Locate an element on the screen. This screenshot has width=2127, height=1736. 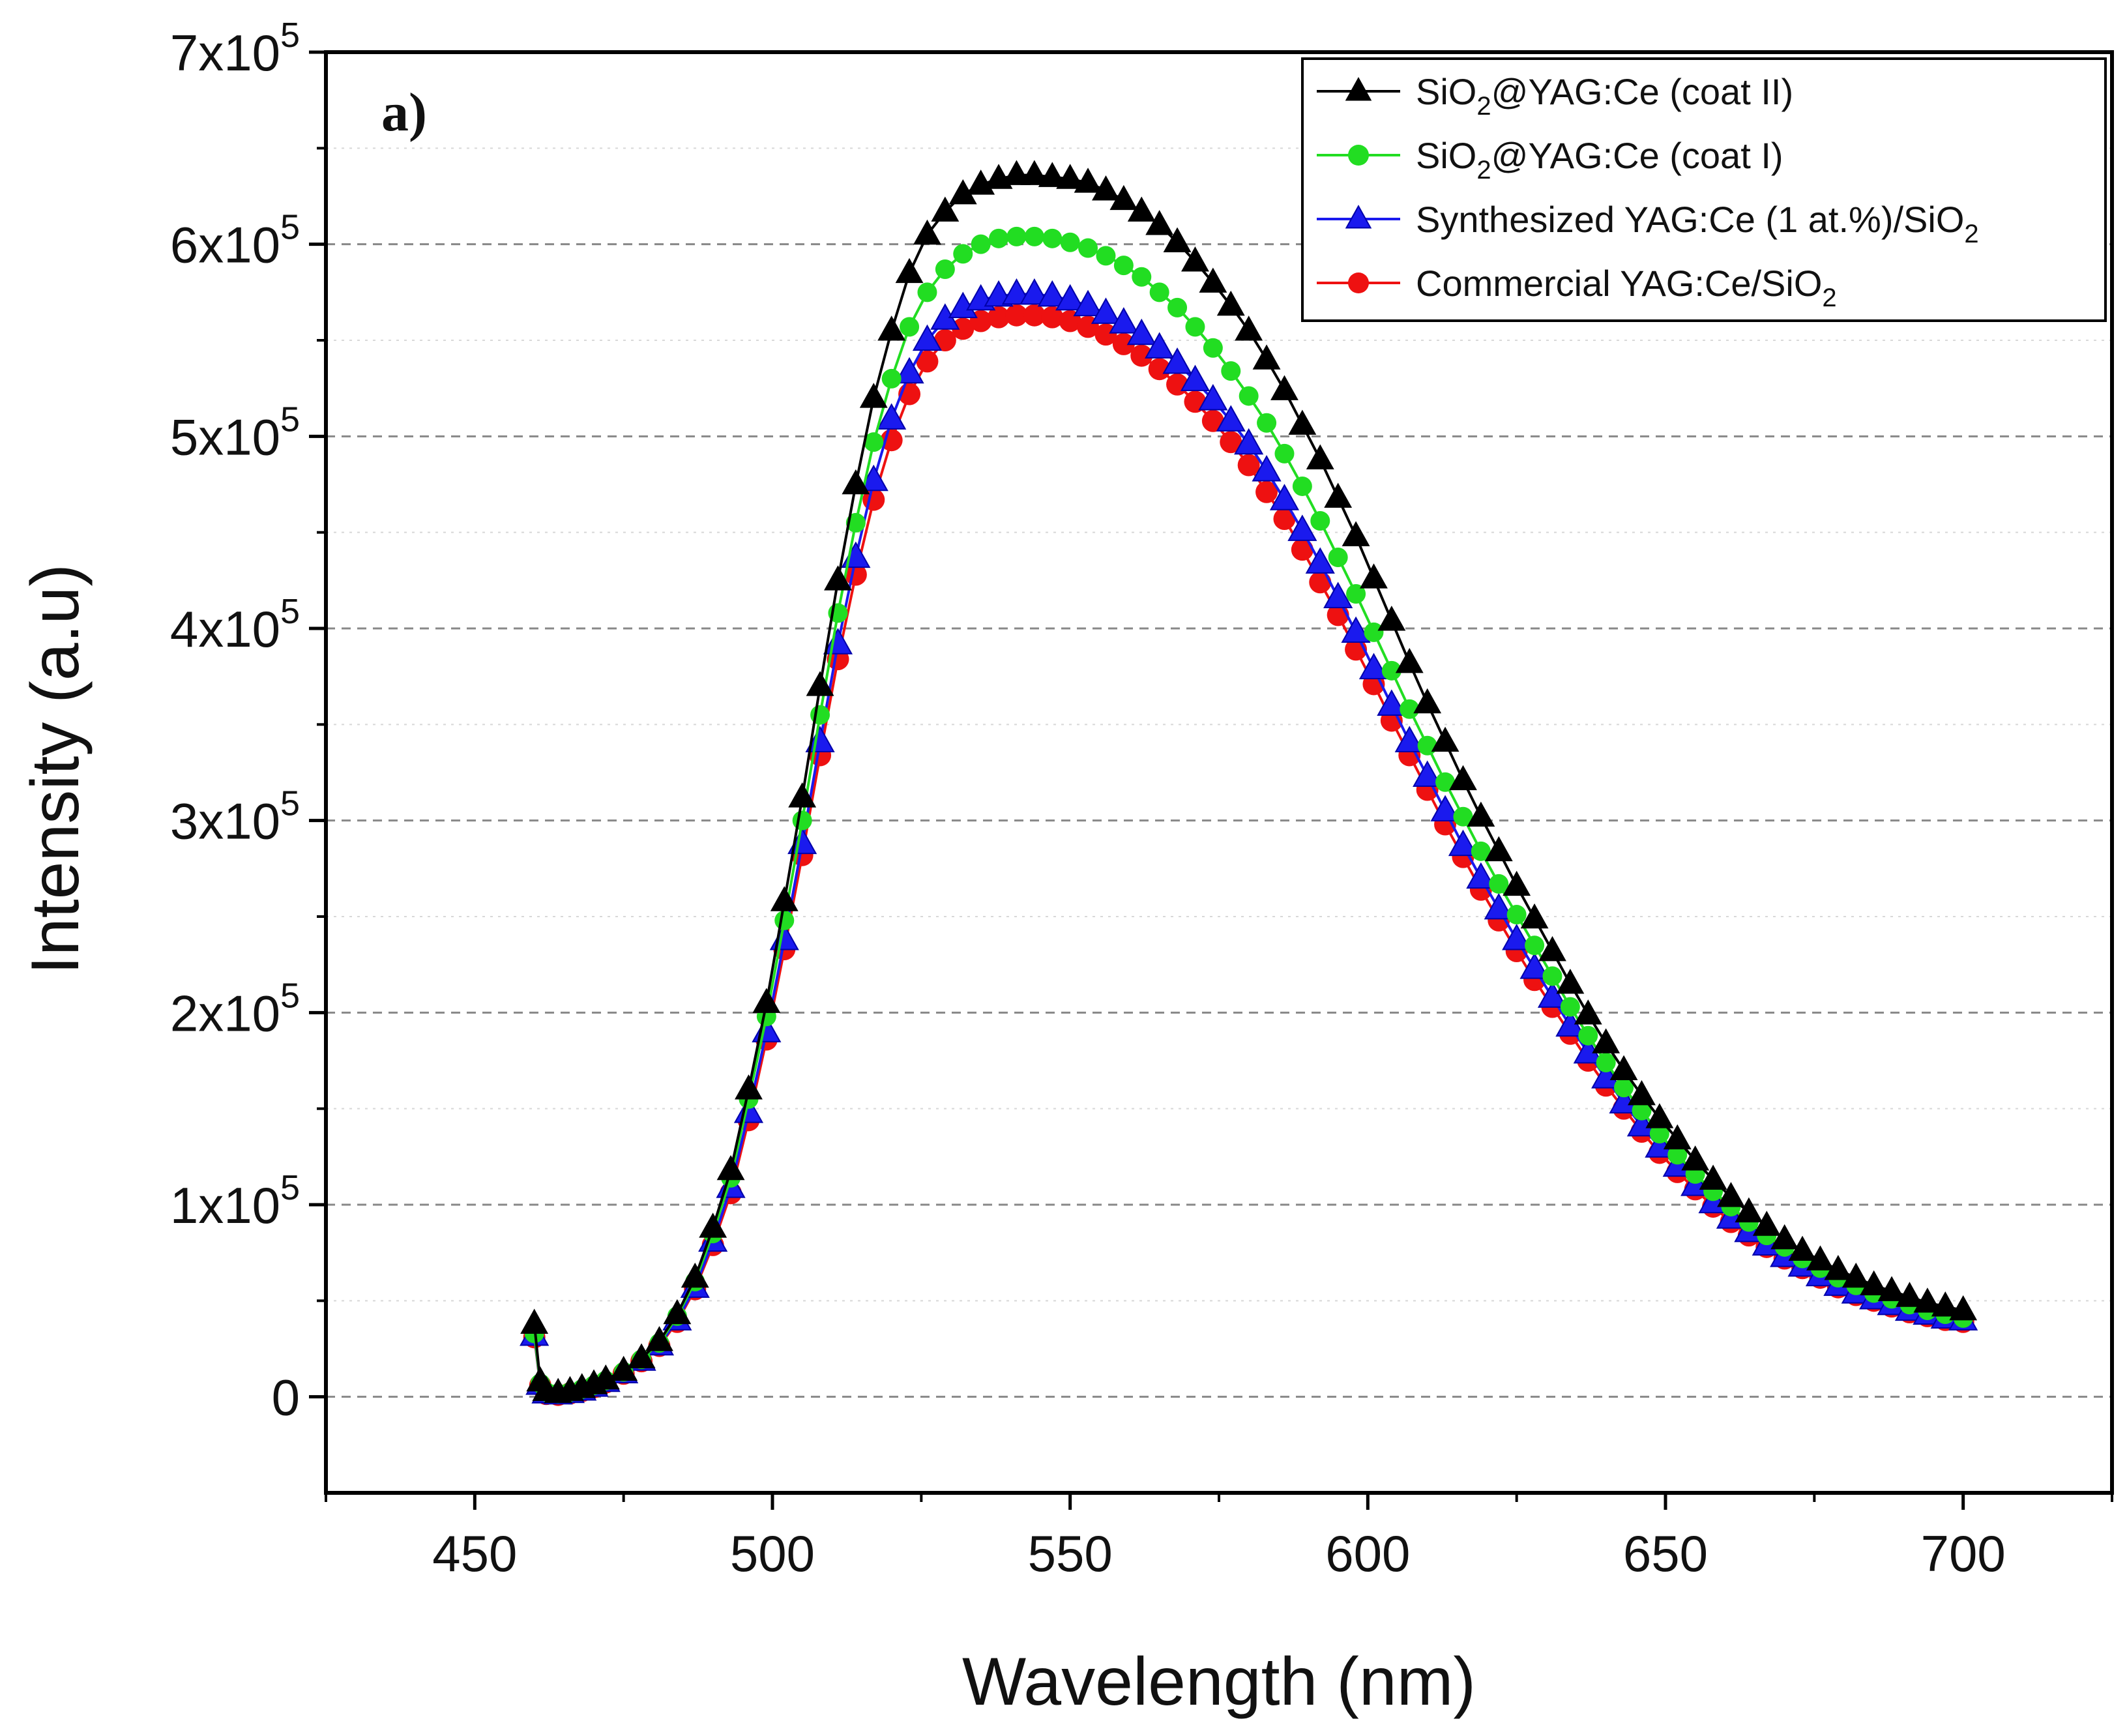
y-tick-label: 7x10⁵ is located at coordinates (235, 48).